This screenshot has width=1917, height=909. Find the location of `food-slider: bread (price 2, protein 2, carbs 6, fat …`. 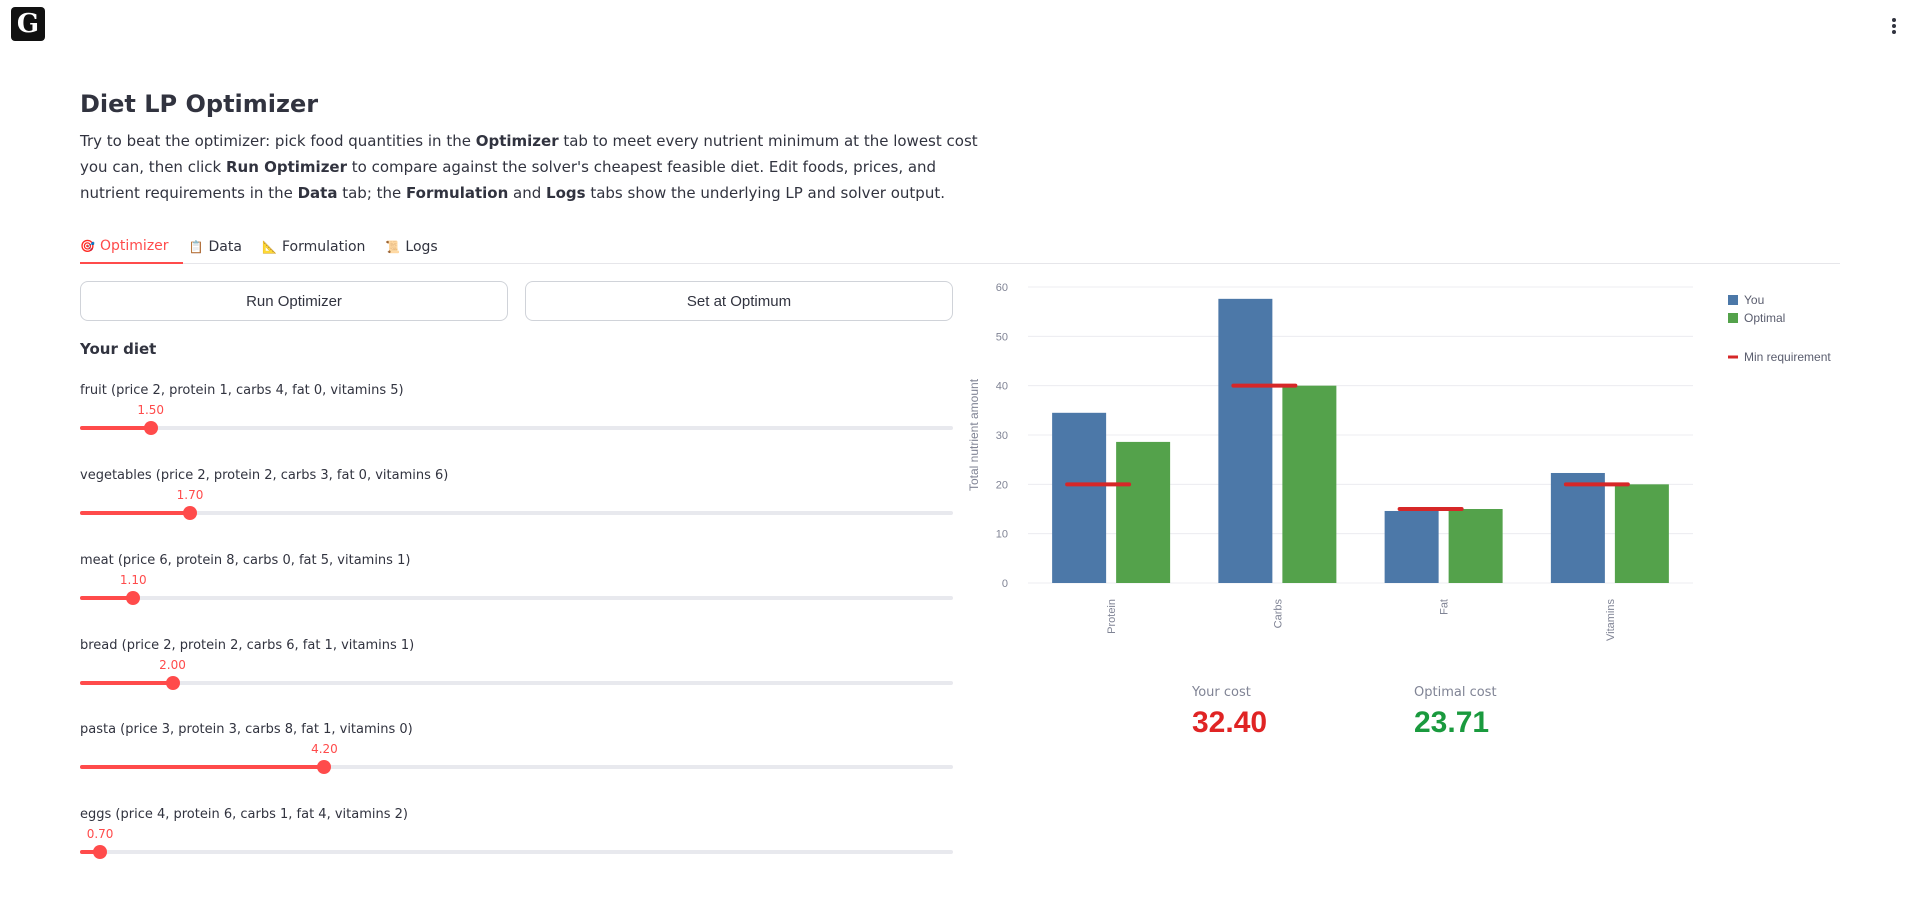

food-slider: bread (price 2, protein 2, carbs 6, fat … is located at coordinates (516, 668).